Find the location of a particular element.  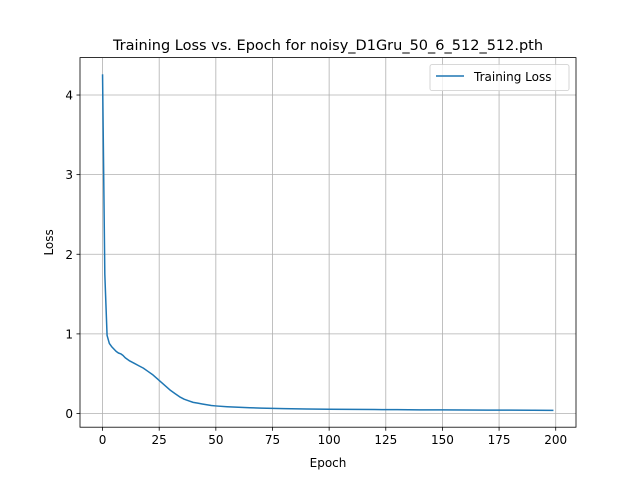

x-tick-label-1: 25 is located at coordinates (159, 440).